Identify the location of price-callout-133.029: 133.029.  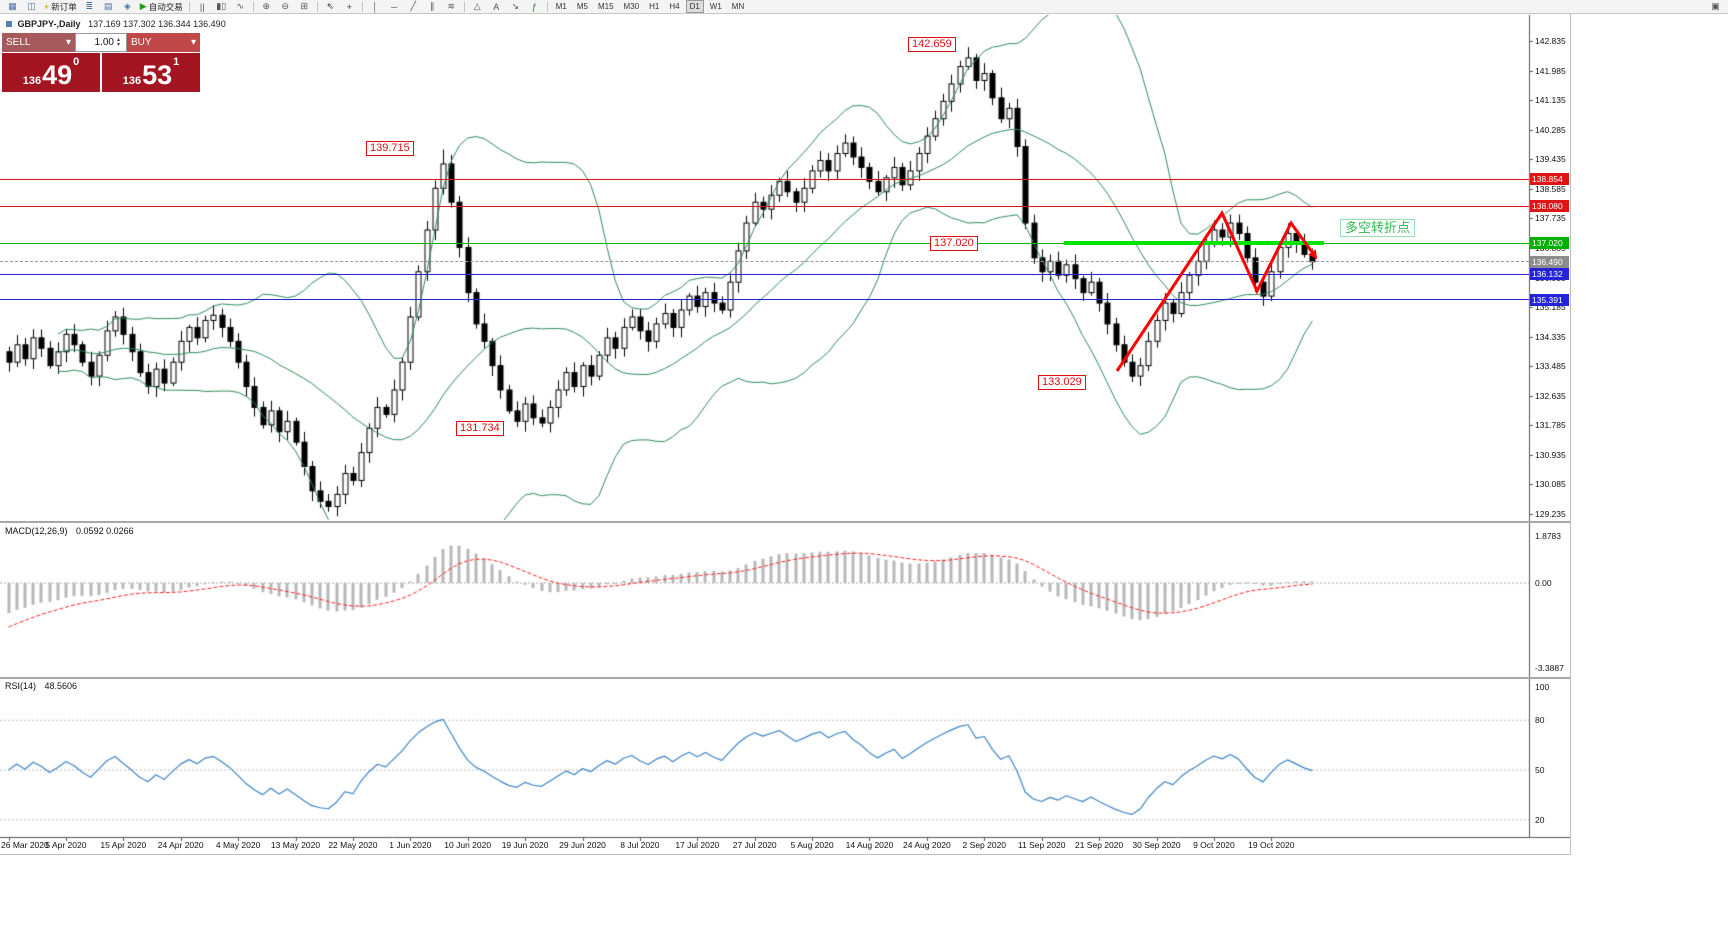
(1062, 382).